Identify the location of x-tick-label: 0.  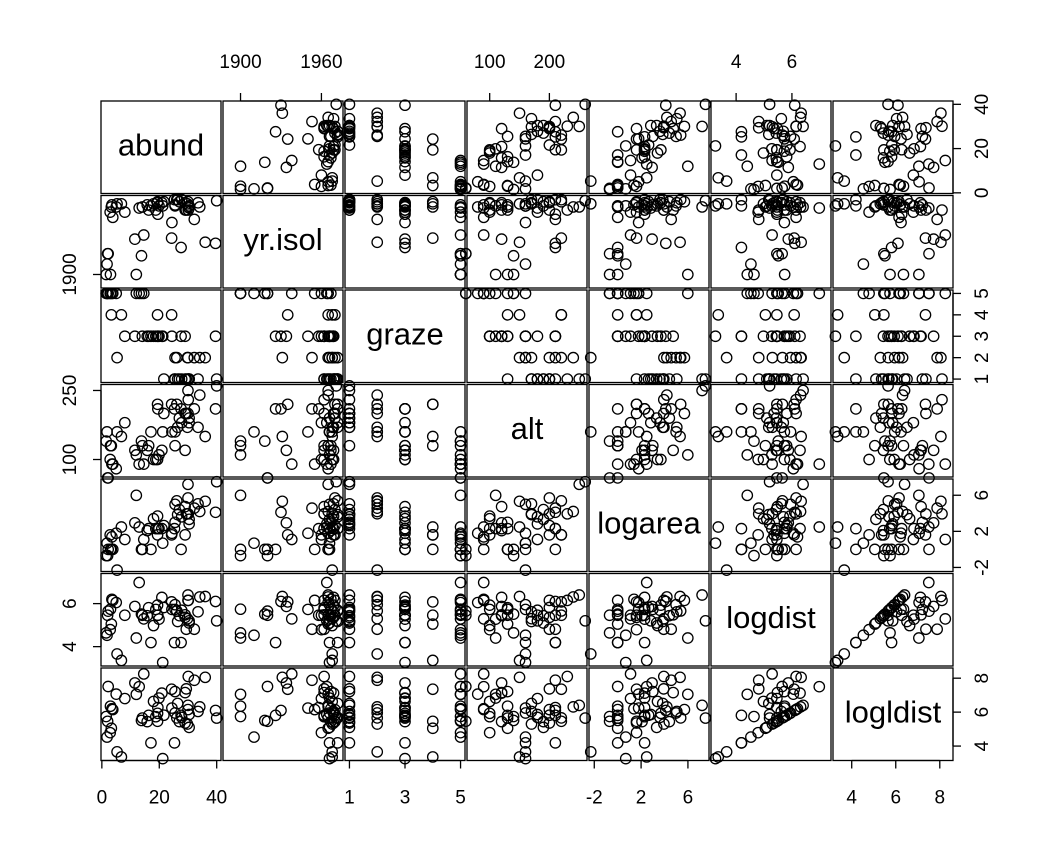
(102, 798).